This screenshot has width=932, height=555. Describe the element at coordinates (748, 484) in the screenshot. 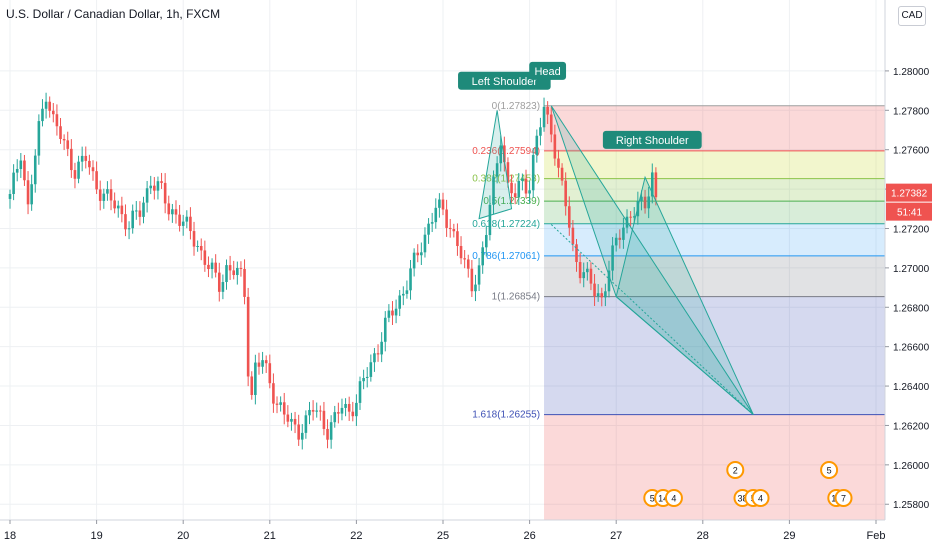

I see `calendar-events: 5144238545107` at that location.